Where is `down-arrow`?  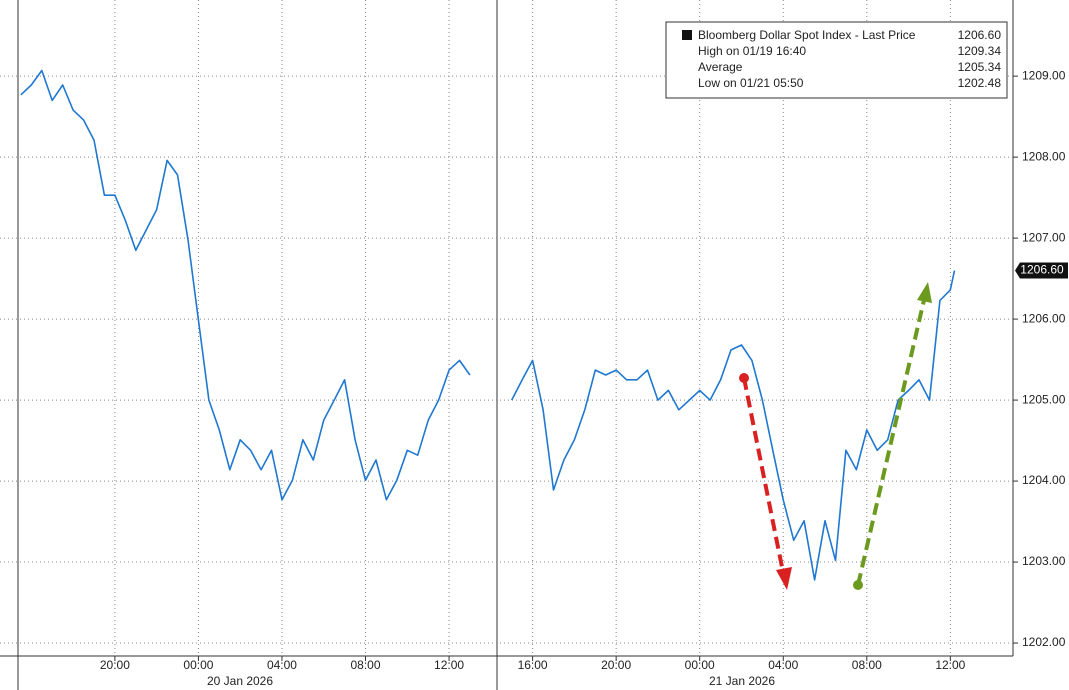 down-arrow is located at coordinates (763, 475).